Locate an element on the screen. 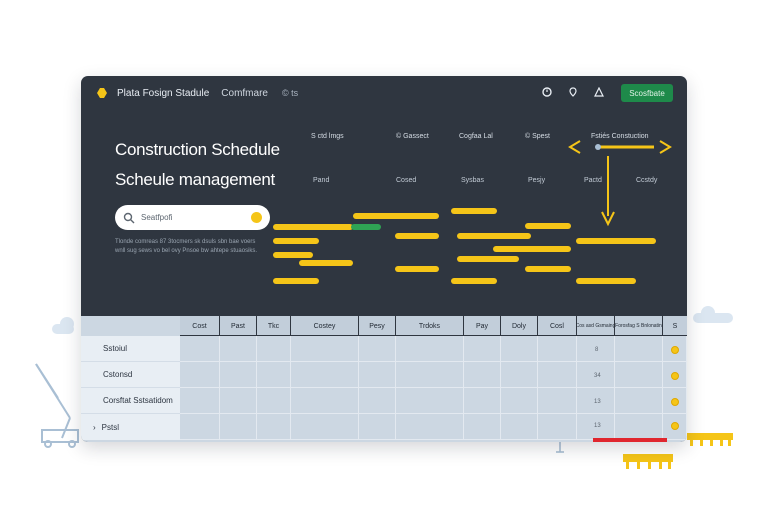 The height and width of the screenshot is (512, 768). search-input: Seatfpofi is located at coordinates (157, 217).